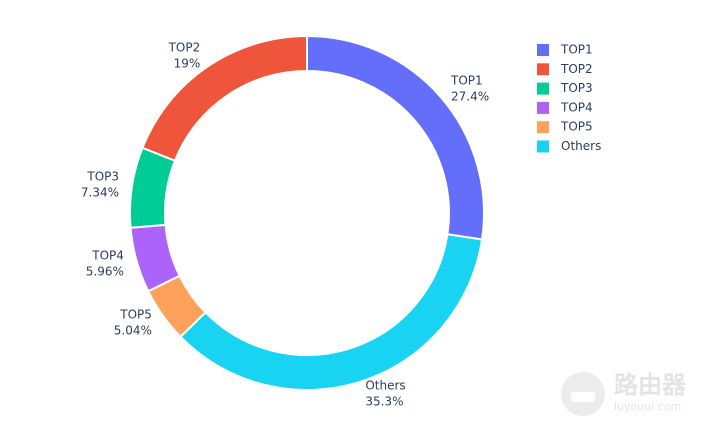  I want to click on legend-label: Others, so click(581, 146).